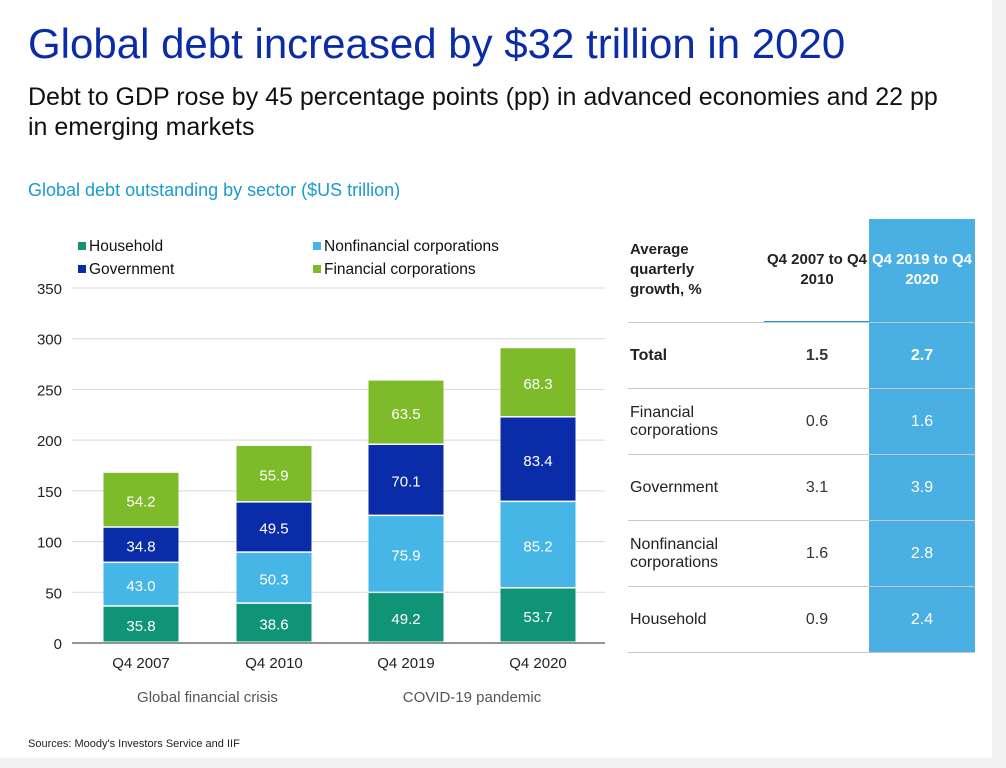 Image resolution: width=1006 pixels, height=768 pixels. Describe the element at coordinates (132, 269) in the screenshot. I see `legend-label: Government` at that location.